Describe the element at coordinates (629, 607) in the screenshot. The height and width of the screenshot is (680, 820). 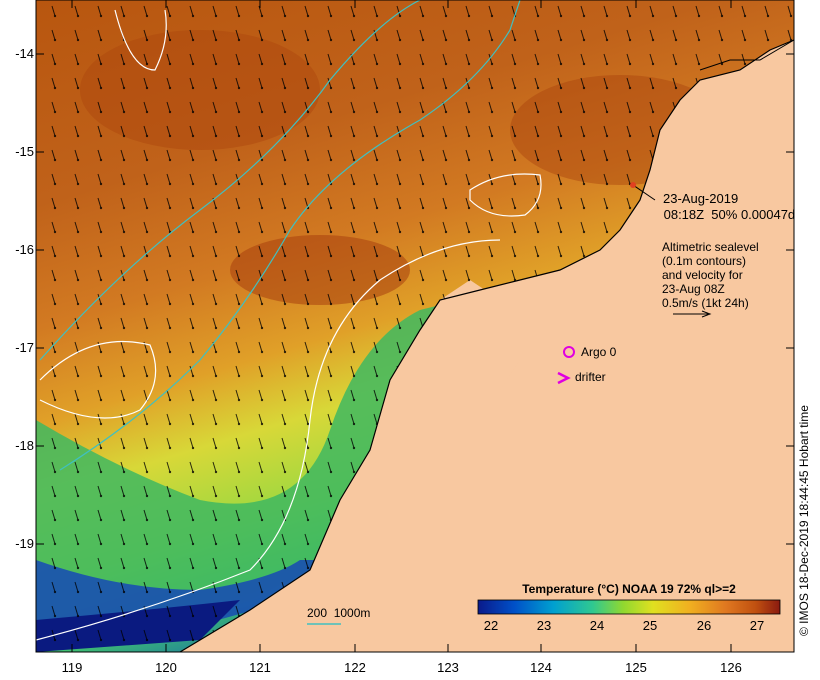
I see `colorbar` at that location.